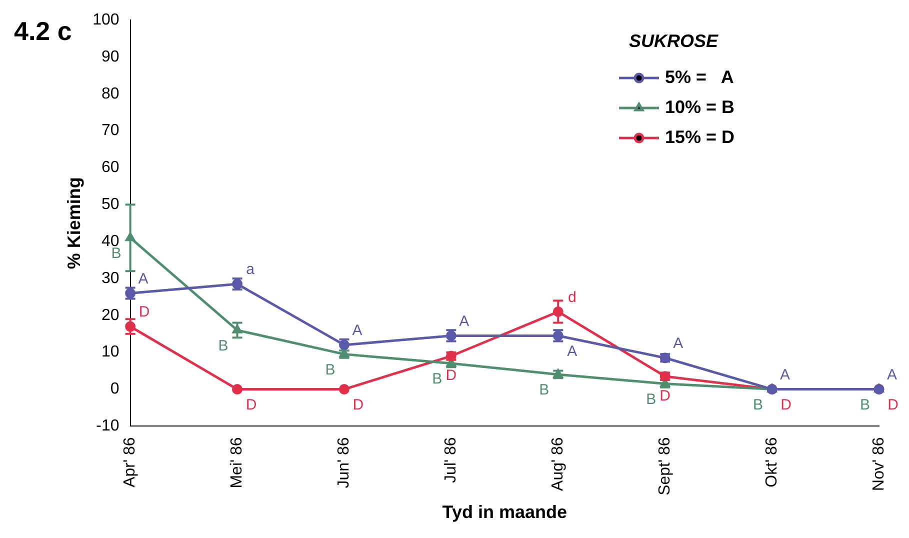 The width and height of the screenshot is (909, 538). What do you see at coordinates (700, 106) in the screenshot?
I see `legend-label: 10% = B` at bounding box center [700, 106].